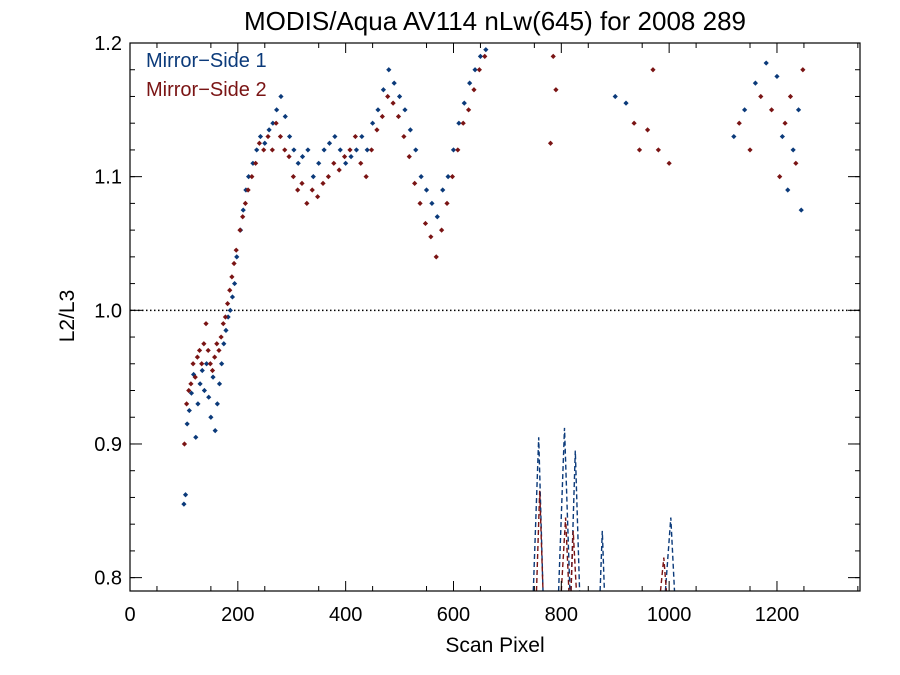 The height and width of the screenshot is (675, 900). What do you see at coordinates (237, 615) in the screenshot?
I see `x-tick-label: 200` at bounding box center [237, 615].